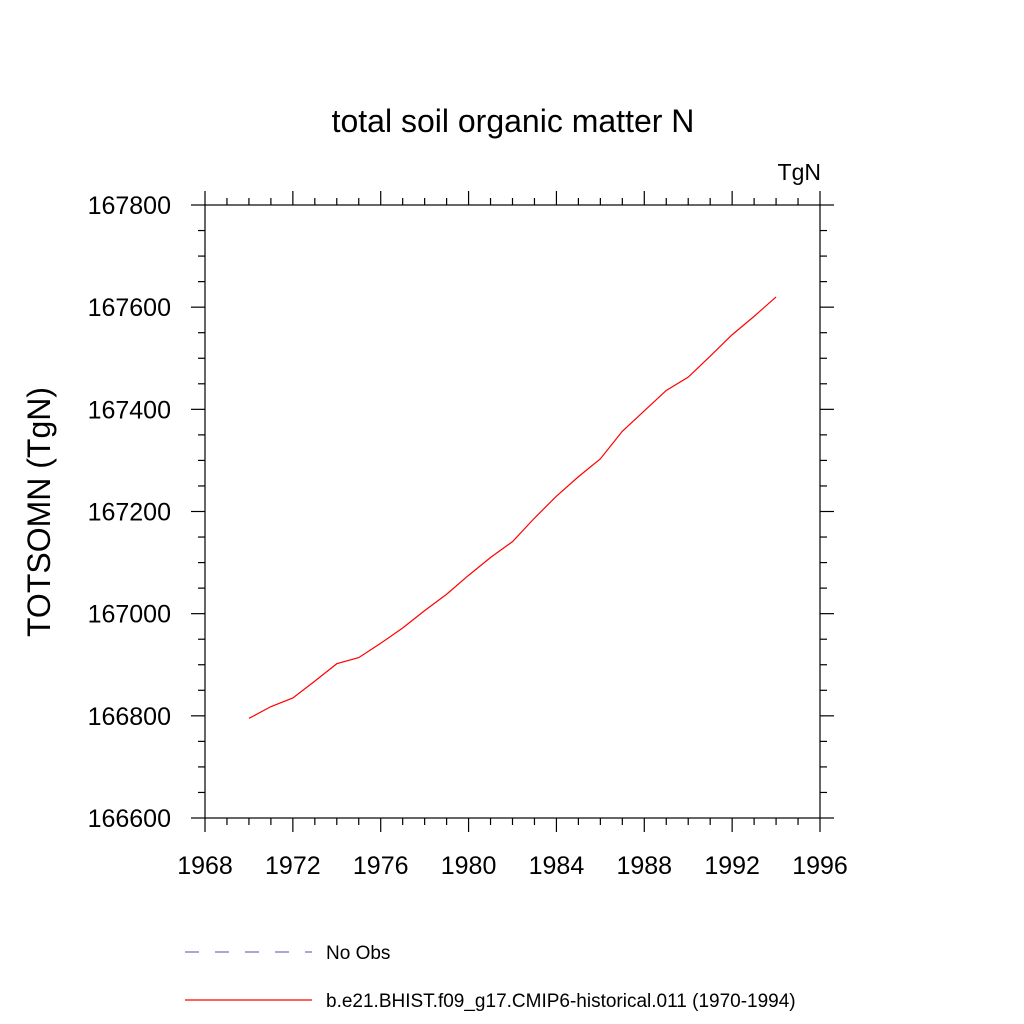 The height and width of the screenshot is (1024, 1024). I want to click on x-tick-label: 1996, so click(820, 866).